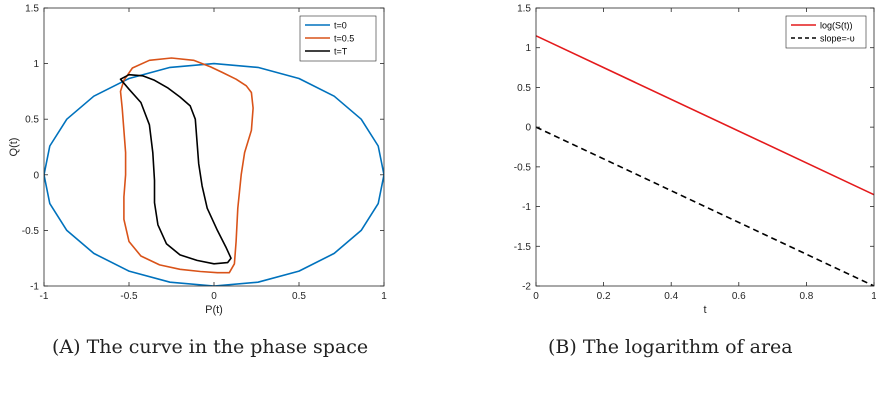 The image size is (876, 393). What do you see at coordinates (687, 347) in the screenshot?
I see `caption-b-text: The logarithm of area` at bounding box center [687, 347].